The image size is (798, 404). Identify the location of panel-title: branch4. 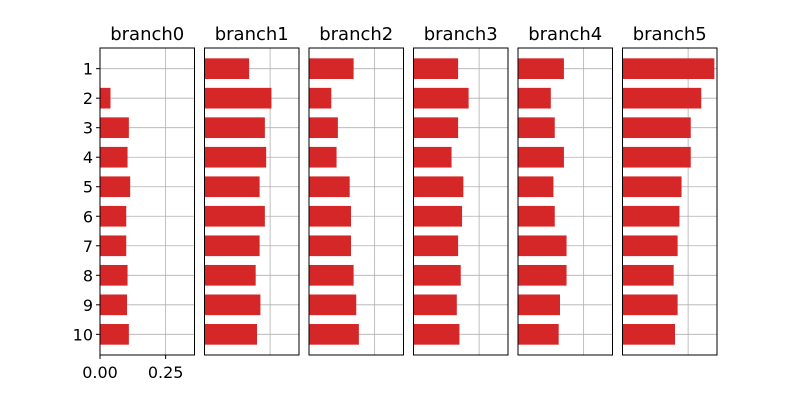
(565, 34).